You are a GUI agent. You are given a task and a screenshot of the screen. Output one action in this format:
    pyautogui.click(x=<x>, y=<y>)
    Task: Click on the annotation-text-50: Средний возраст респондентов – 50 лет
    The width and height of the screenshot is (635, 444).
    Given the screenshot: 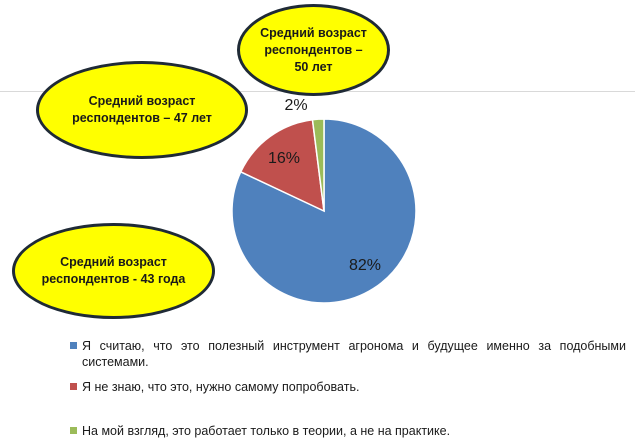 What is the action you would take?
    pyautogui.click(x=313, y=49)
    